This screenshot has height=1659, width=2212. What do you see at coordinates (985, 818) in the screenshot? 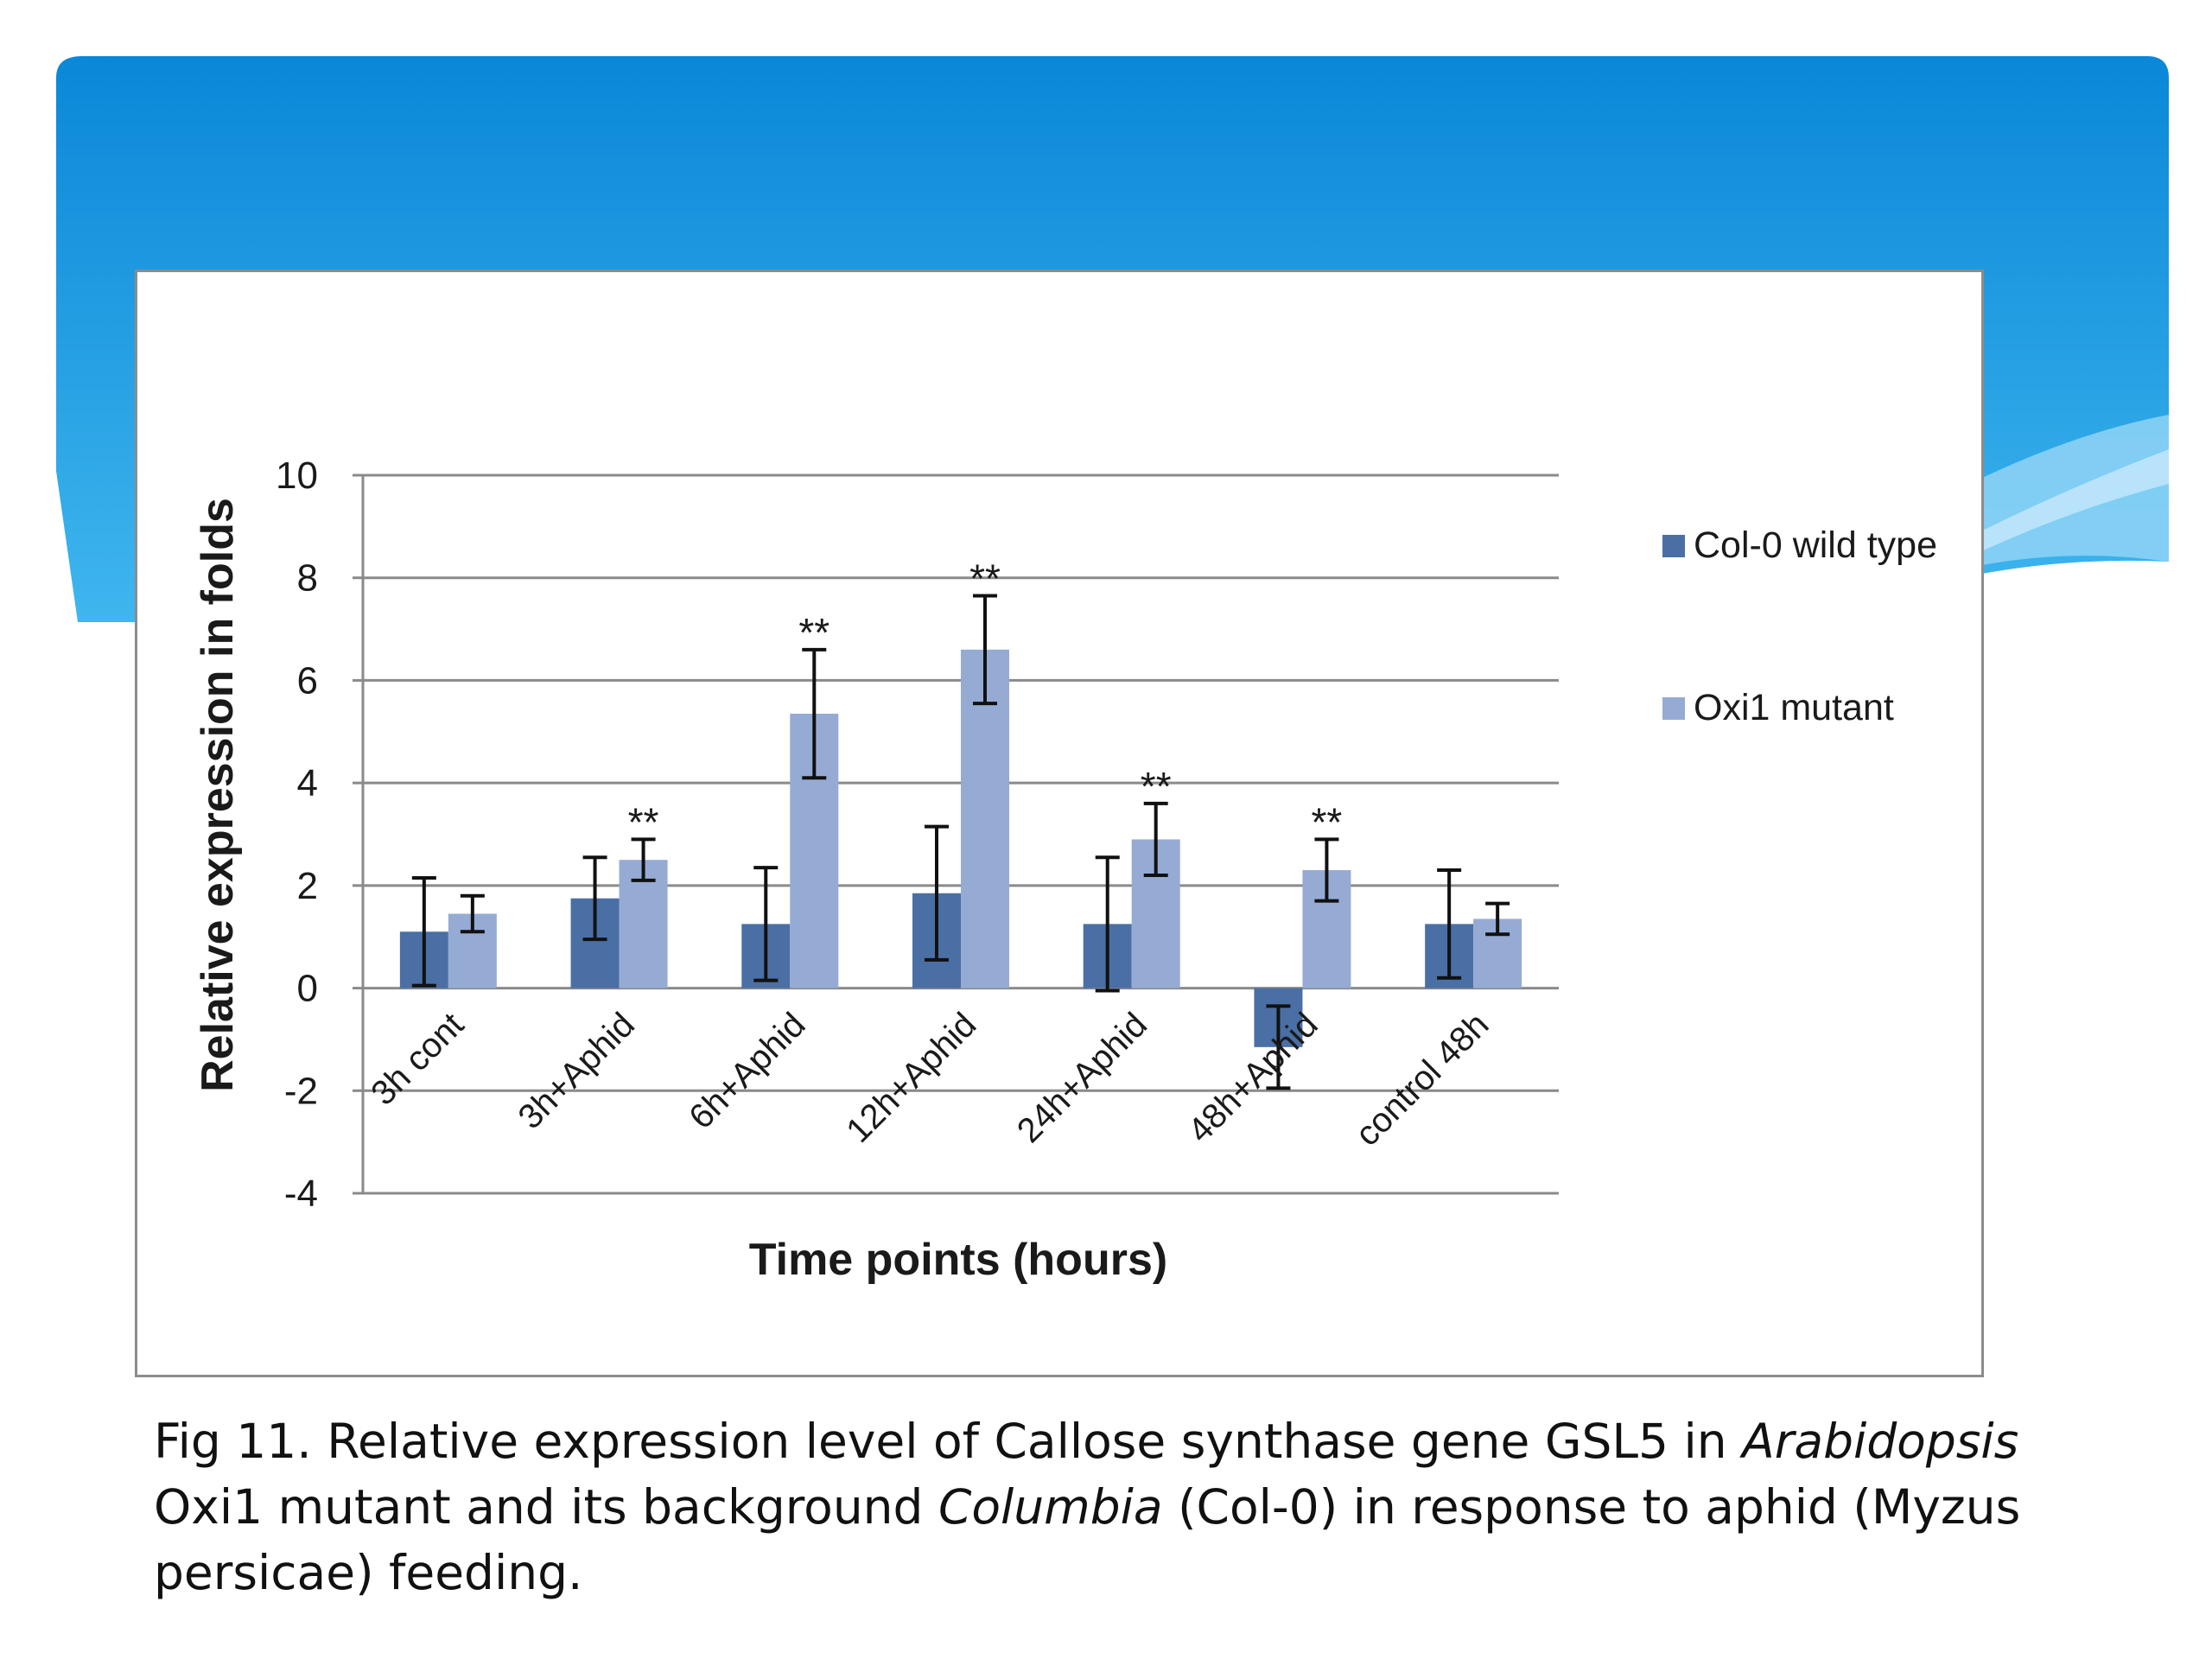
I see `bar` at bounding box center [985, 818].